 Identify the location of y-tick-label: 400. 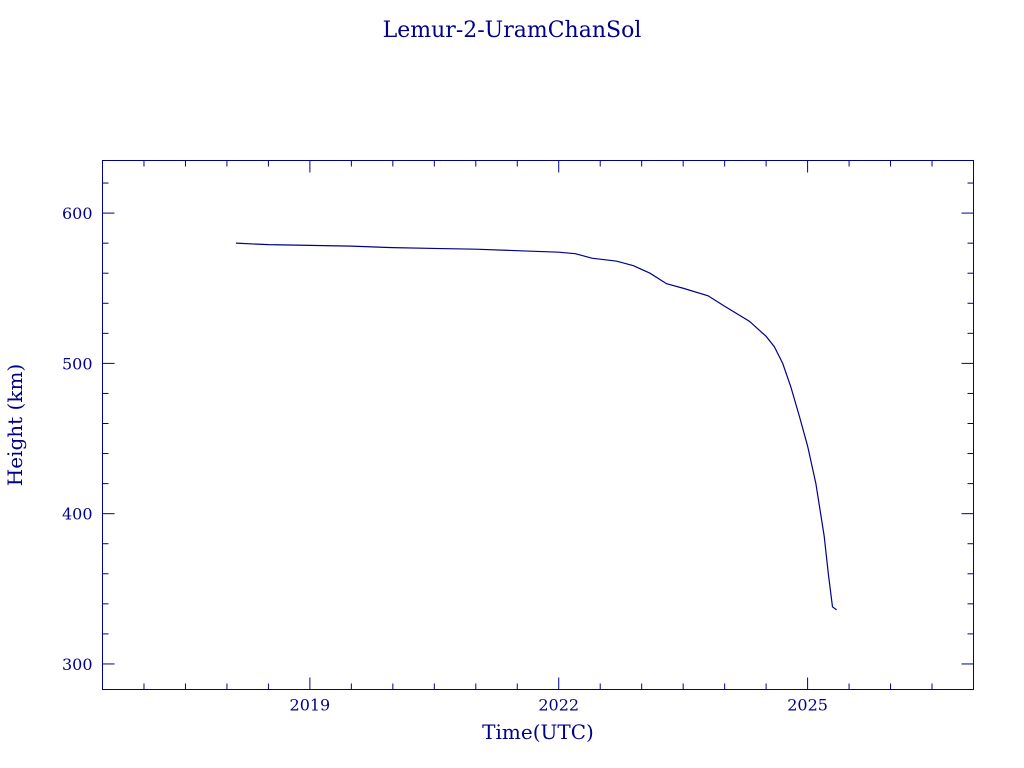
(77, 514).